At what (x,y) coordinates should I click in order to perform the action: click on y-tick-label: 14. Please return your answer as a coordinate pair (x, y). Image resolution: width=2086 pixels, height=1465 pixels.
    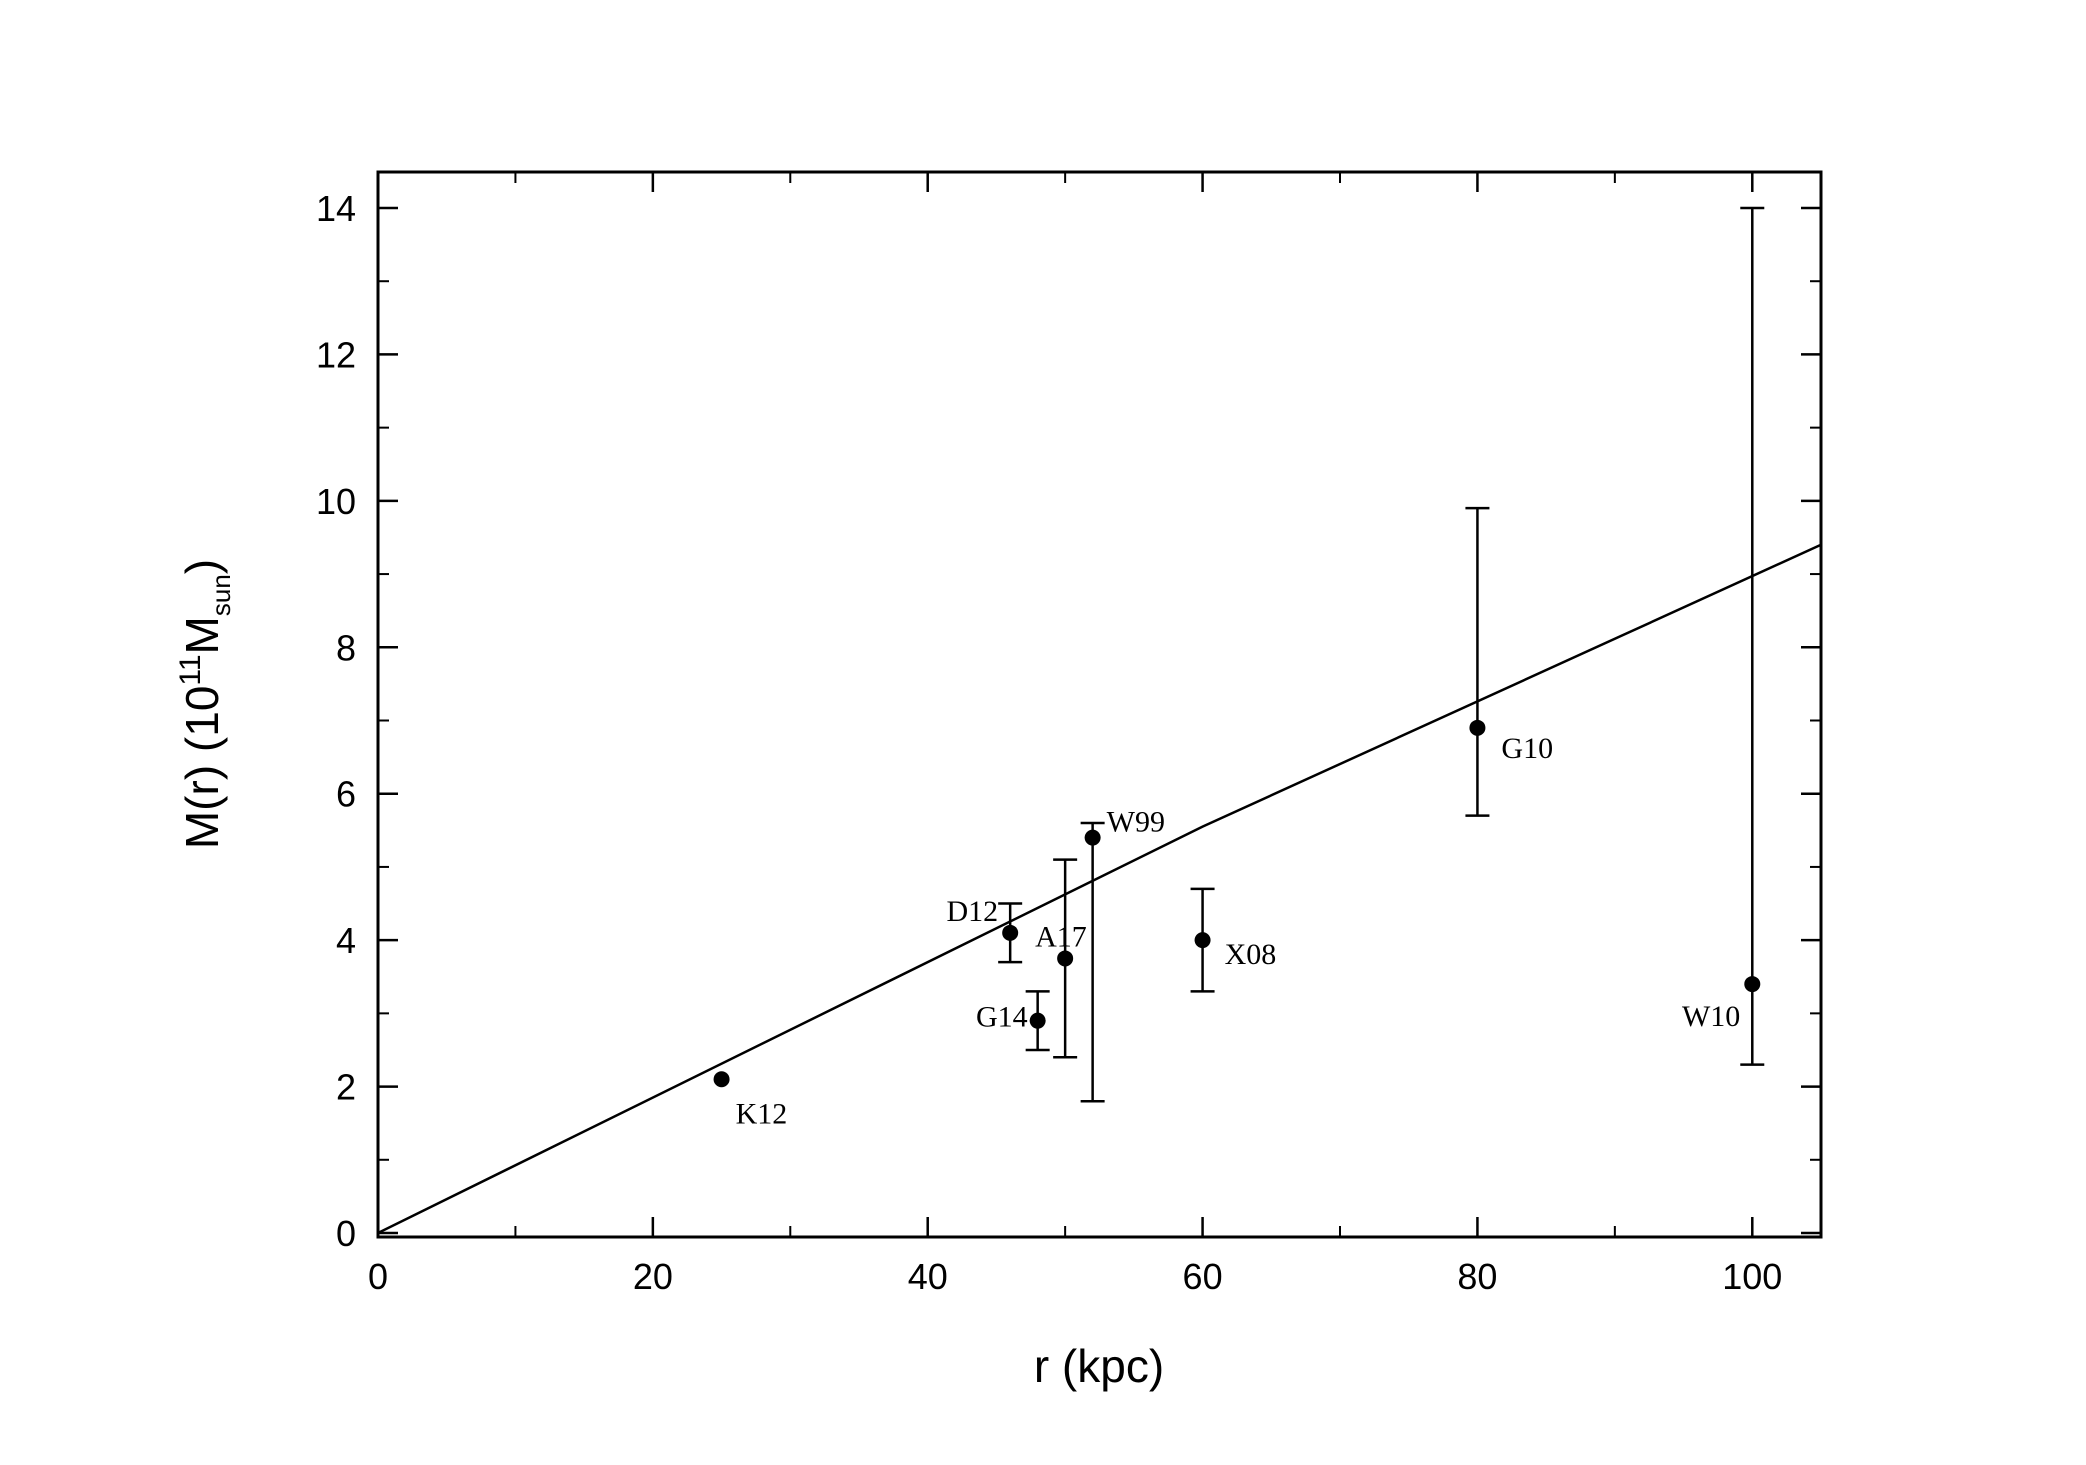
    Looking at the image, I should click on (336, 208).